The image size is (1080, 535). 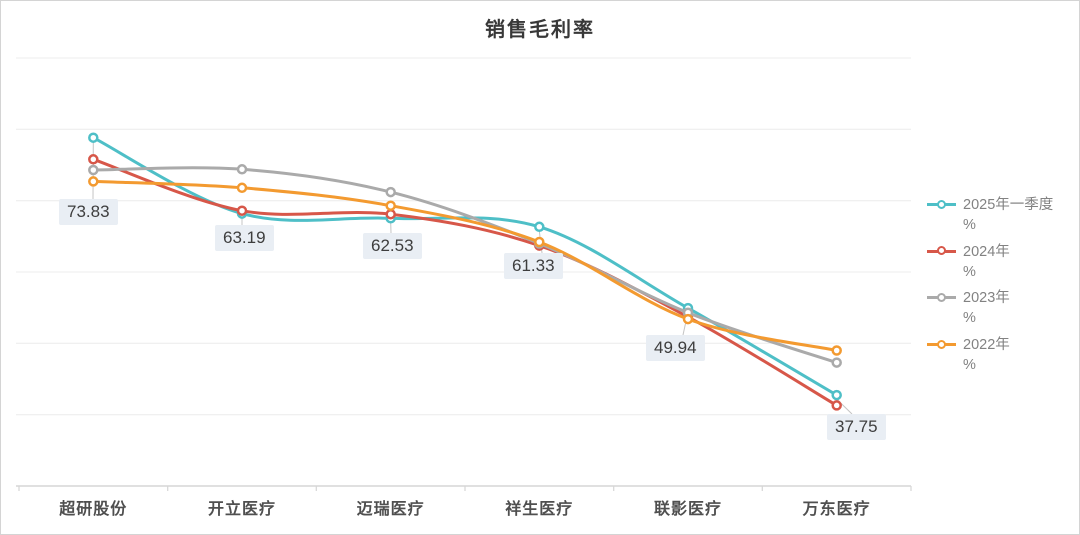 What do you see at coordinates (93, 509) in the screenshot?
I see `x-axis-label: 超研股份` at bounding box center [93, 509].